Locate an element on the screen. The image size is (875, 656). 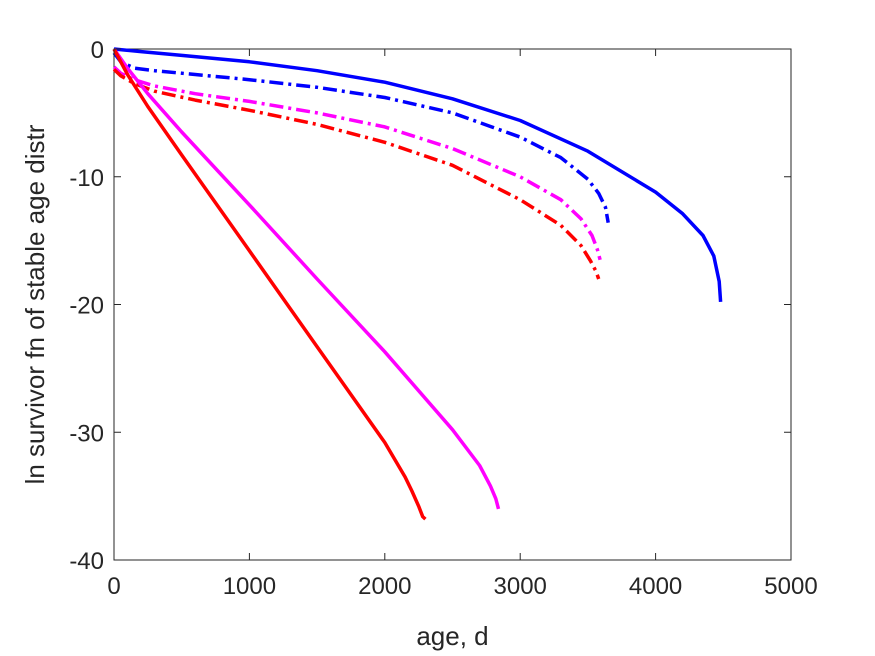
y-tick-label: -40 is located at coordinates (86, 561).